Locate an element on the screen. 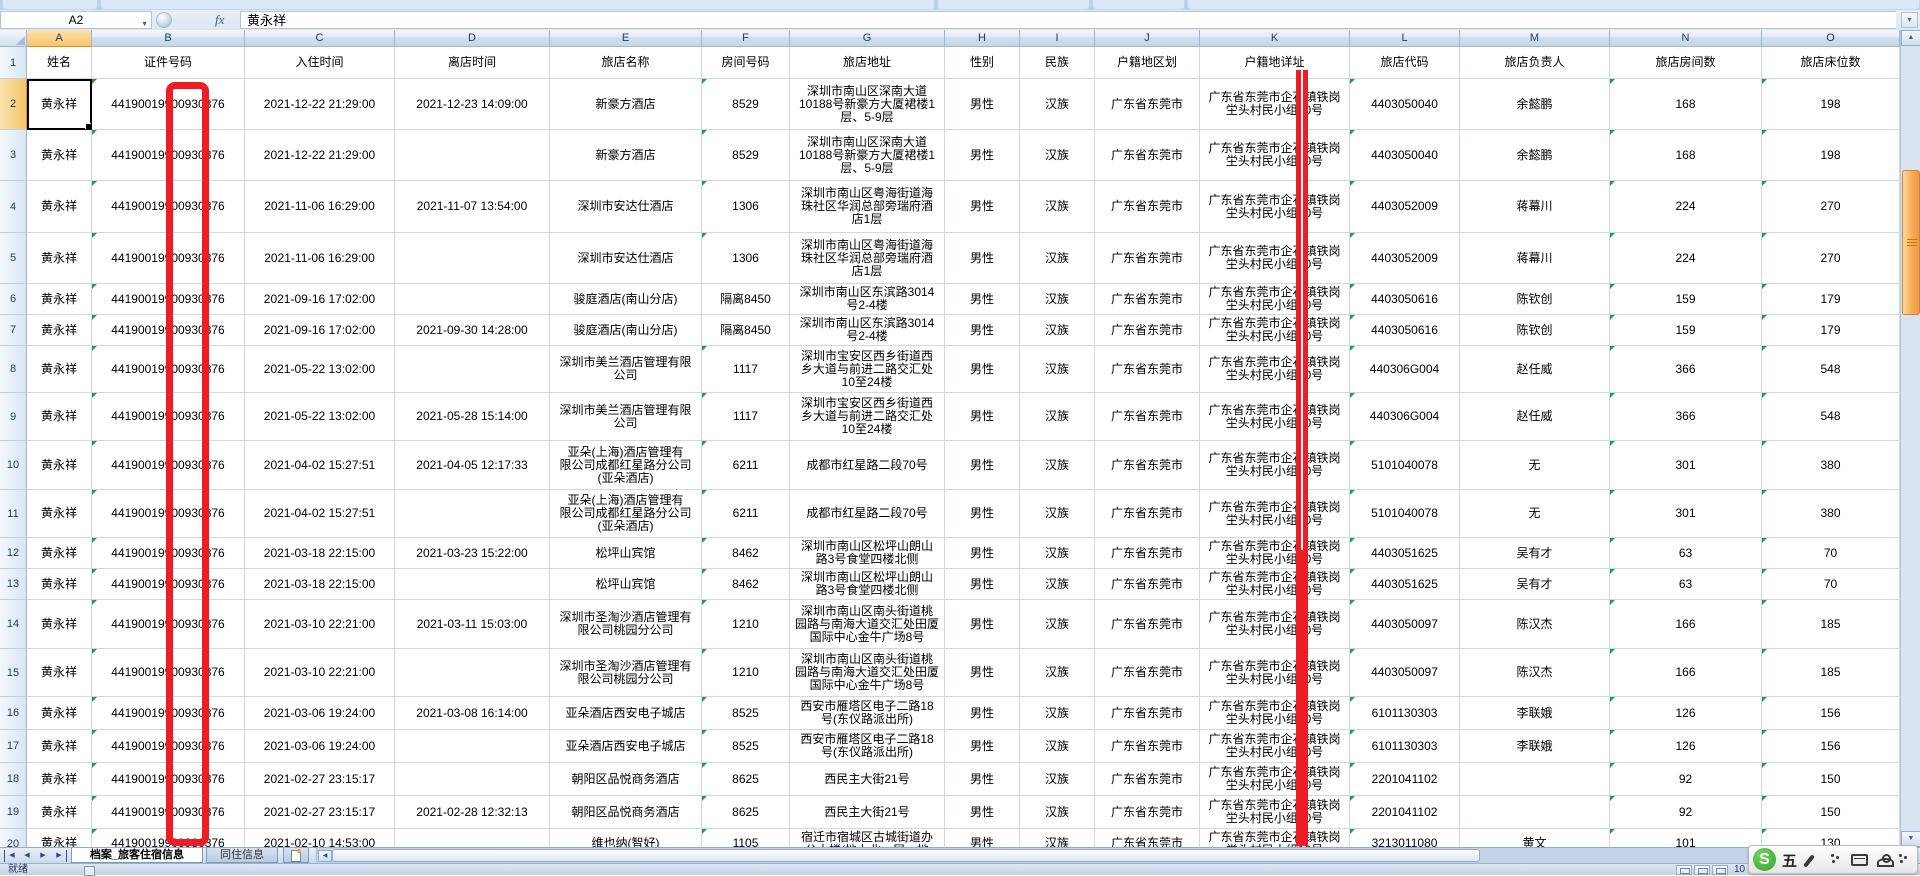 The height and width of the screenshot is (876, 1920). field-header-E: 旅店名称 is located at coordinates (626, 63).